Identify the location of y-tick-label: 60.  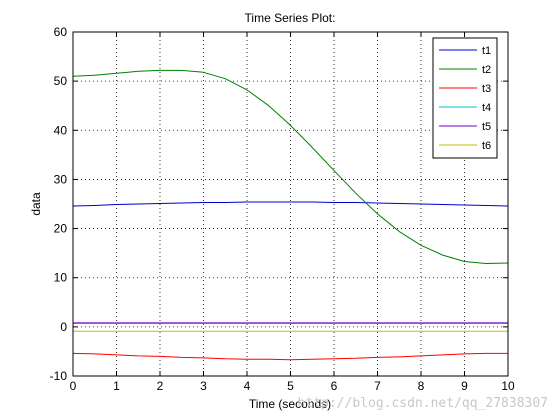
(61, 32).